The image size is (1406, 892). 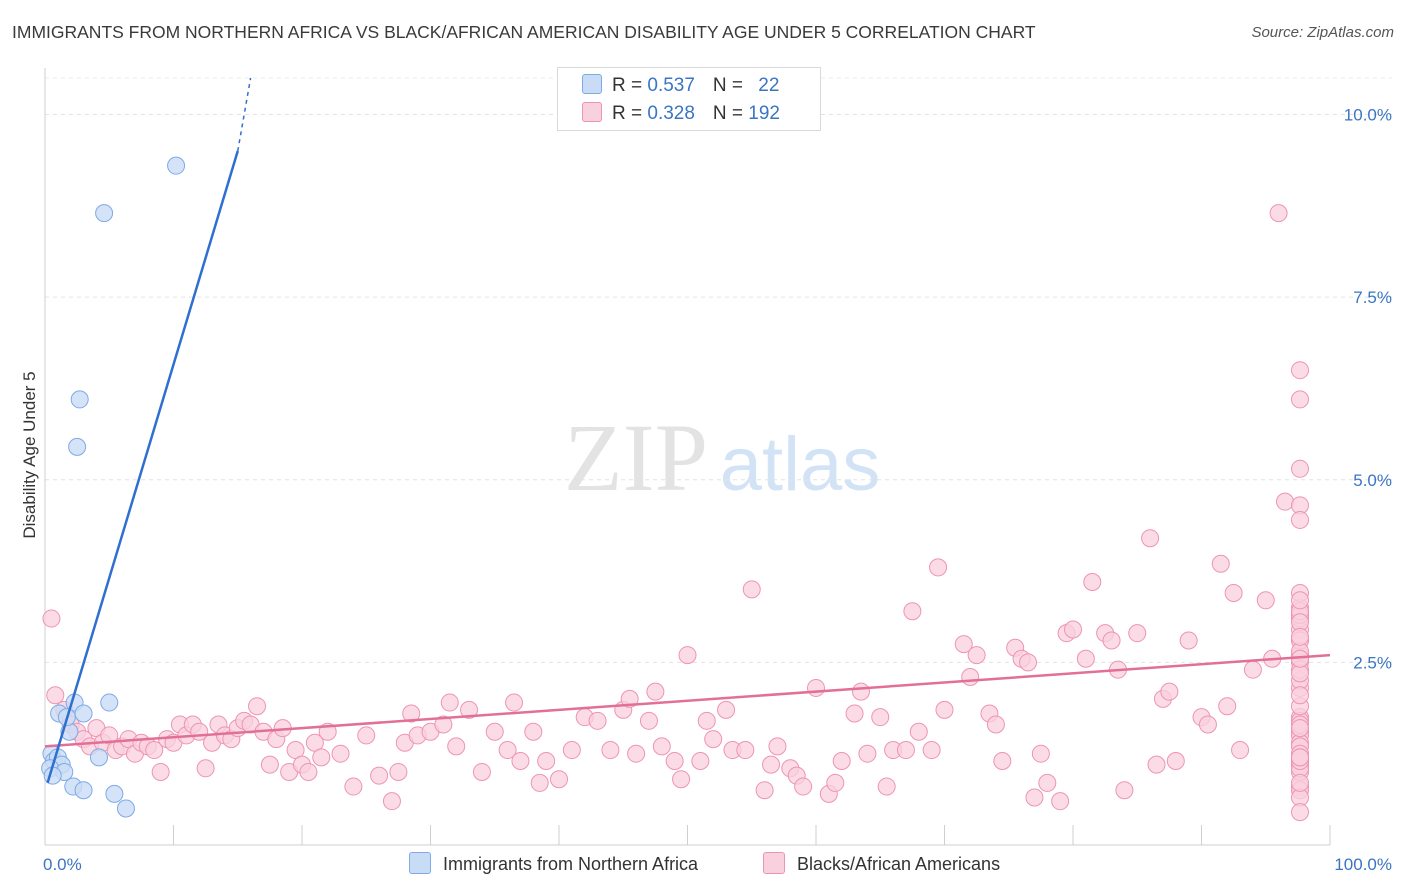 I want to click on legend-r-label: R =, so click(x=630, y=113).